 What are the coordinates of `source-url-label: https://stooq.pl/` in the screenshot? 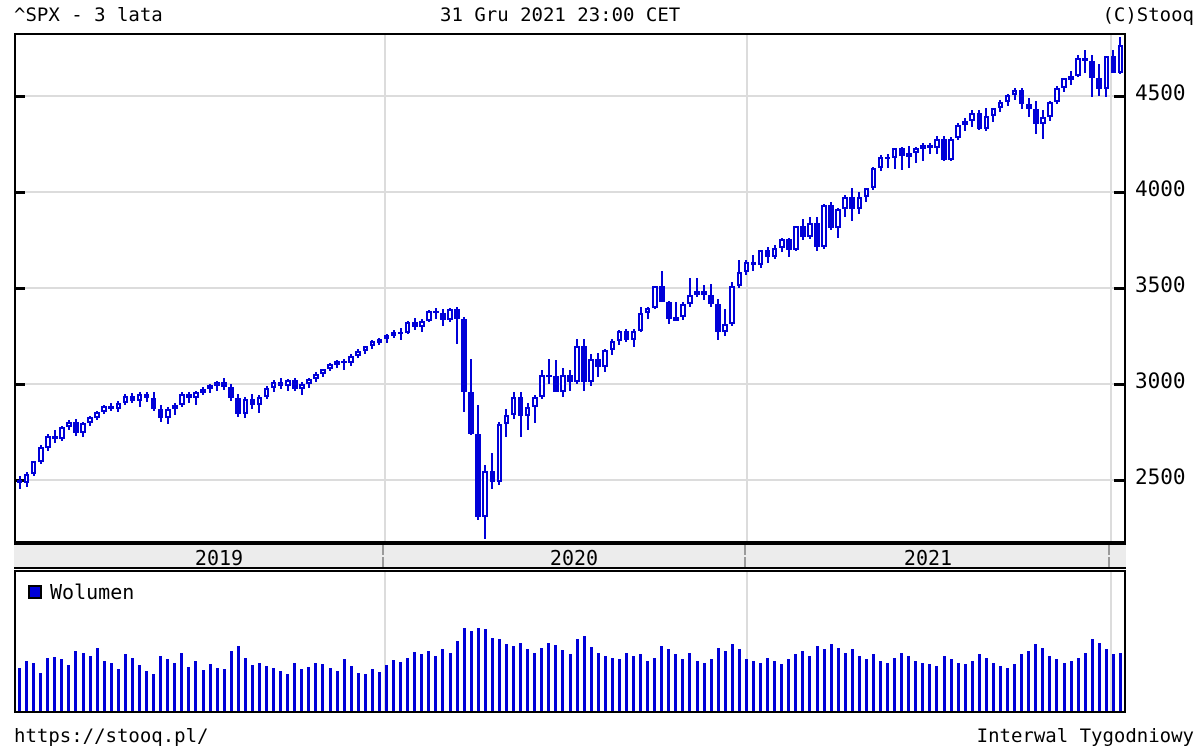 It's located at (111, 736).